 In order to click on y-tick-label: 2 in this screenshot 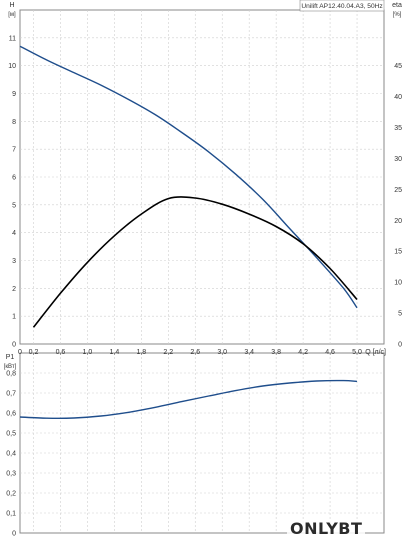, I will do `click(14, 289)`.